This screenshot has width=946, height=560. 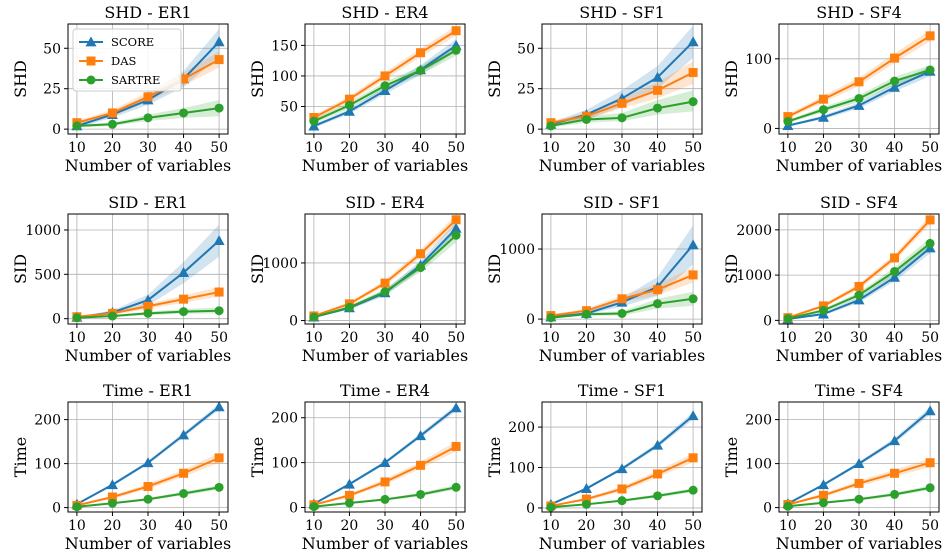 I want to click on y-axis-label: SID, so click(x=494, y=269).